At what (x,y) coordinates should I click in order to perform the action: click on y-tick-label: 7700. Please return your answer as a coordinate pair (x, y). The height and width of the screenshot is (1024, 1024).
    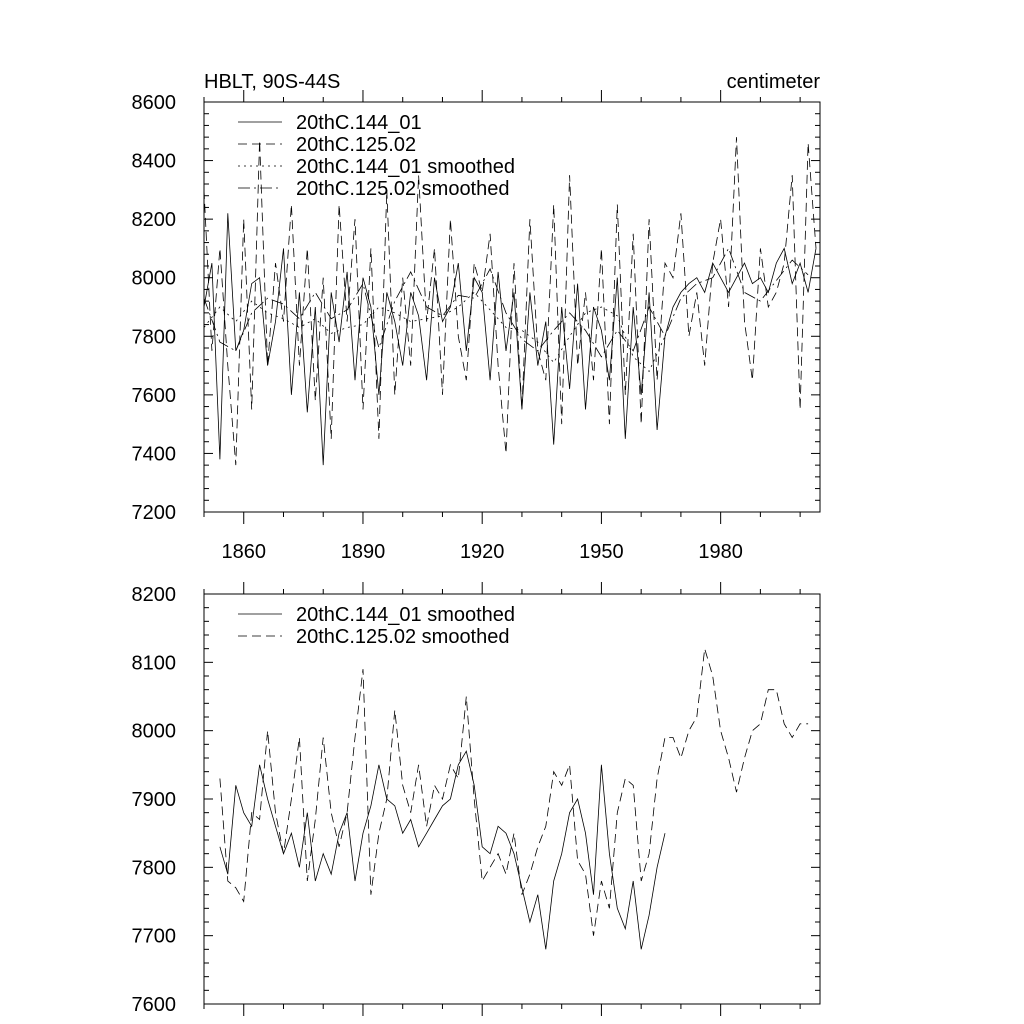
    Looking at the image, I should click on (154, 937).